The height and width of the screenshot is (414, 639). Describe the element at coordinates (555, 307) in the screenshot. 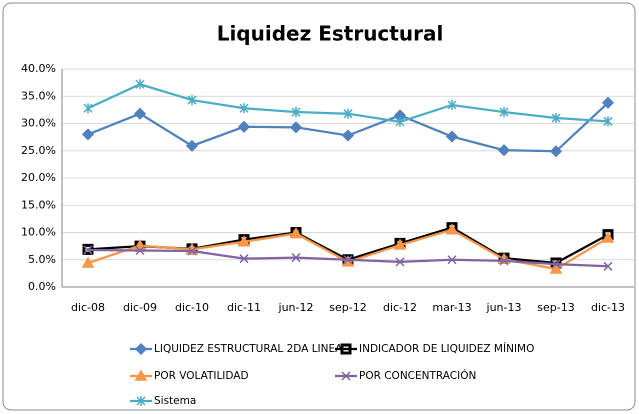

I see `x-tick-label: sep-13` at that location.